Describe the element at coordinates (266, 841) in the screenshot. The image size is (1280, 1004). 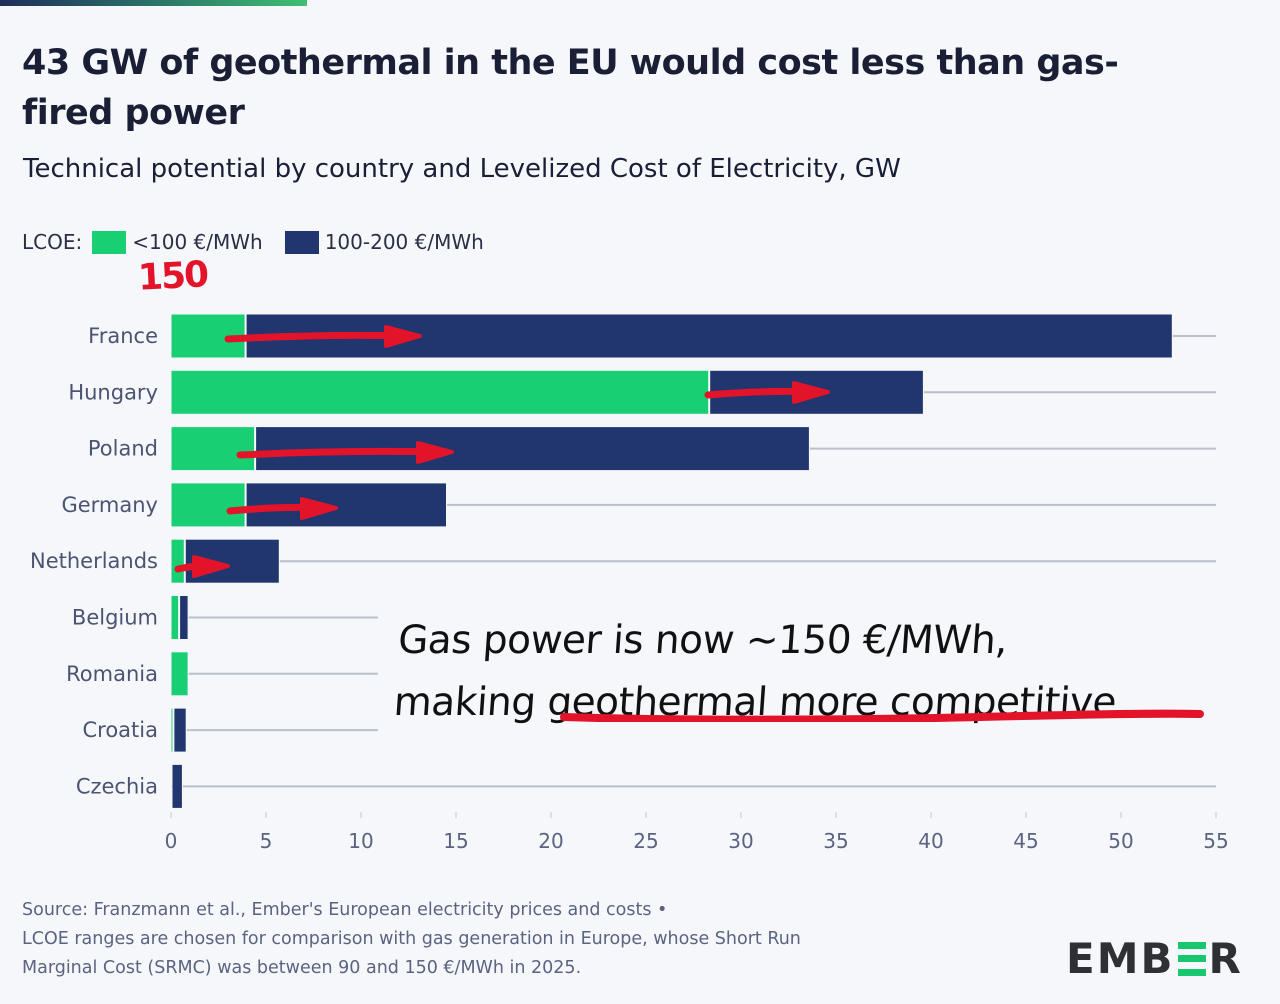
I see `tick-label-5: 5` at that location.